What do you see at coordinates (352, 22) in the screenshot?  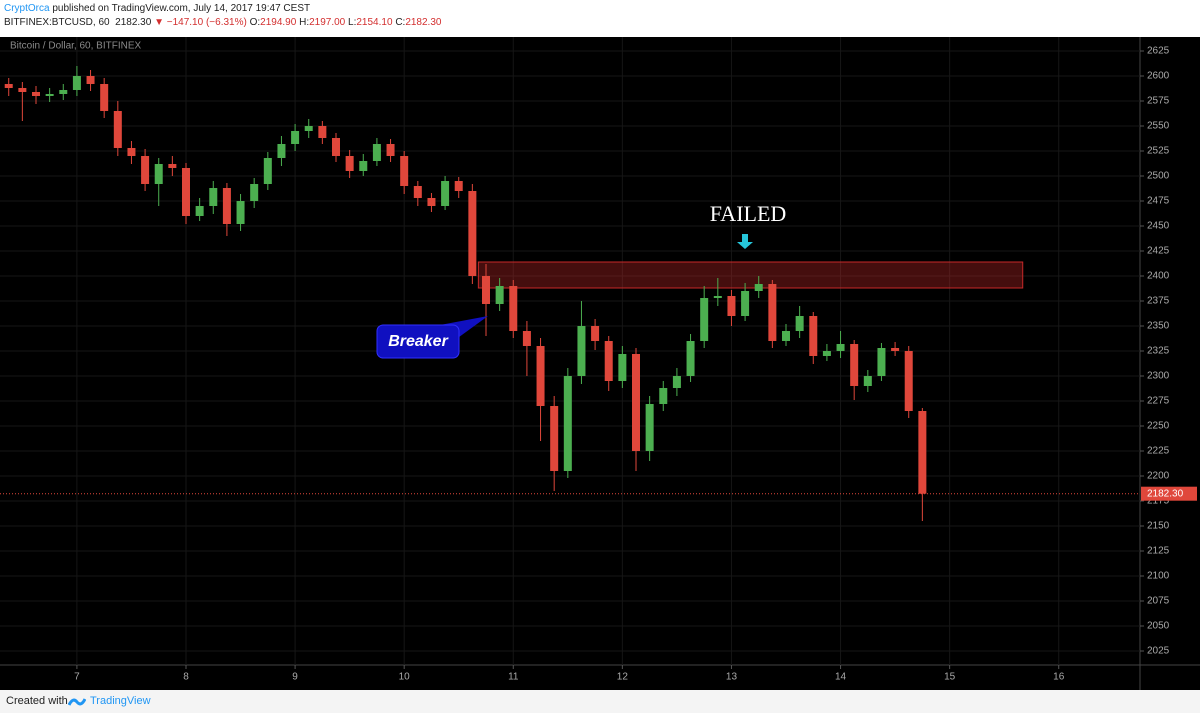 I see `ohlc-label: L:` at bounding box center [352, 22].